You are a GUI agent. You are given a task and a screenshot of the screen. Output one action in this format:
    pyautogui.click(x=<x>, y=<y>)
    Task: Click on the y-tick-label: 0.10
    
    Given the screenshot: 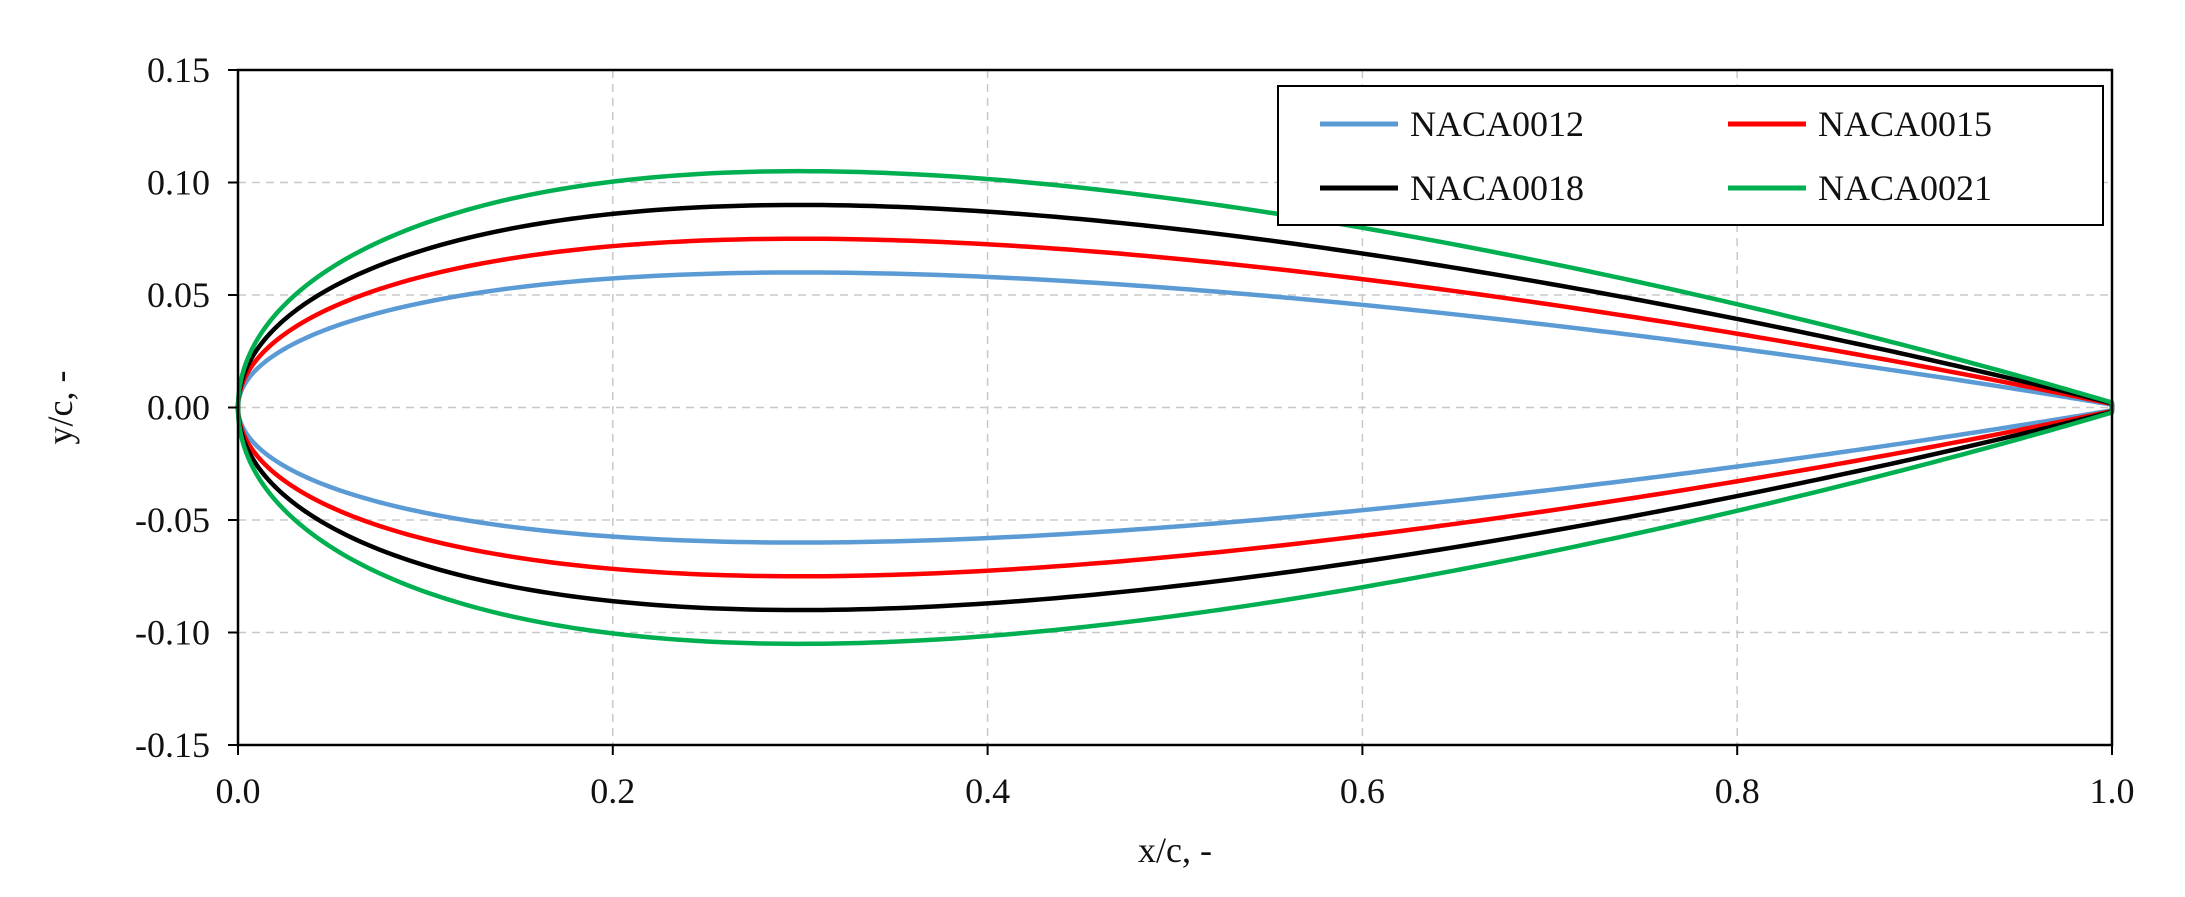 What is the action you would take?
    pyautogui.click(x=178, y=183)
    